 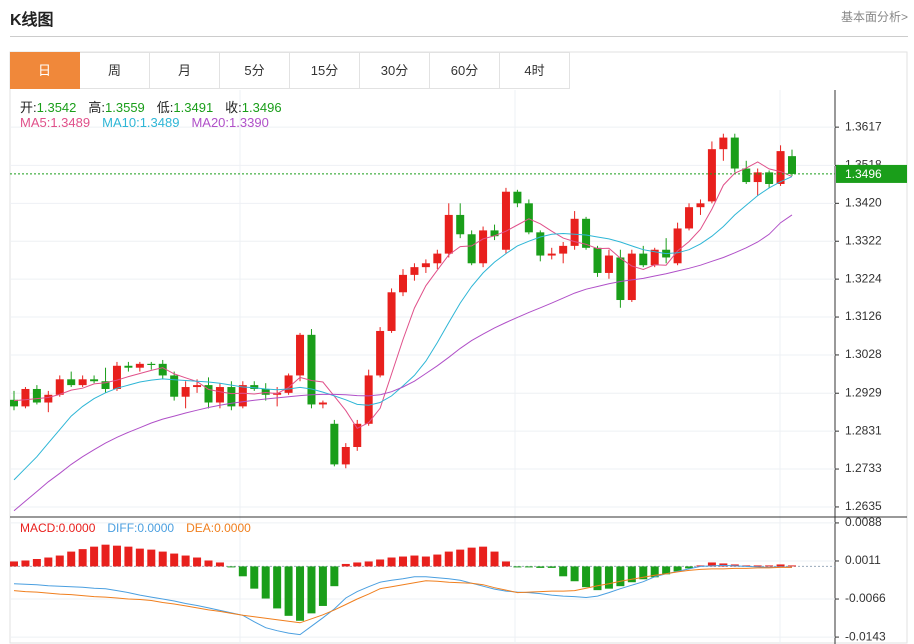 I want to click on tab: 月, so click(x=185, y=70).